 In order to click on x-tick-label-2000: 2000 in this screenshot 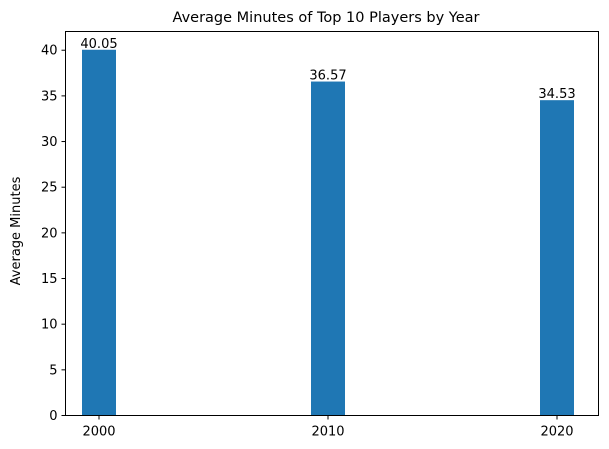, I will do `click(98, 432)`.